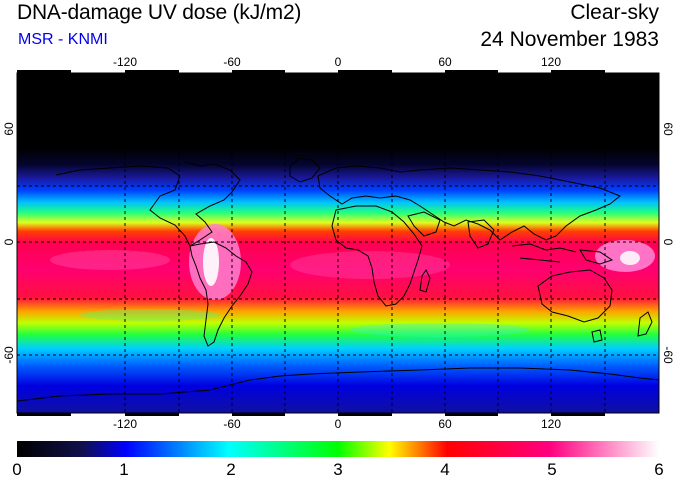  I want to click on lat-label-left: -60, so click(9, 355).